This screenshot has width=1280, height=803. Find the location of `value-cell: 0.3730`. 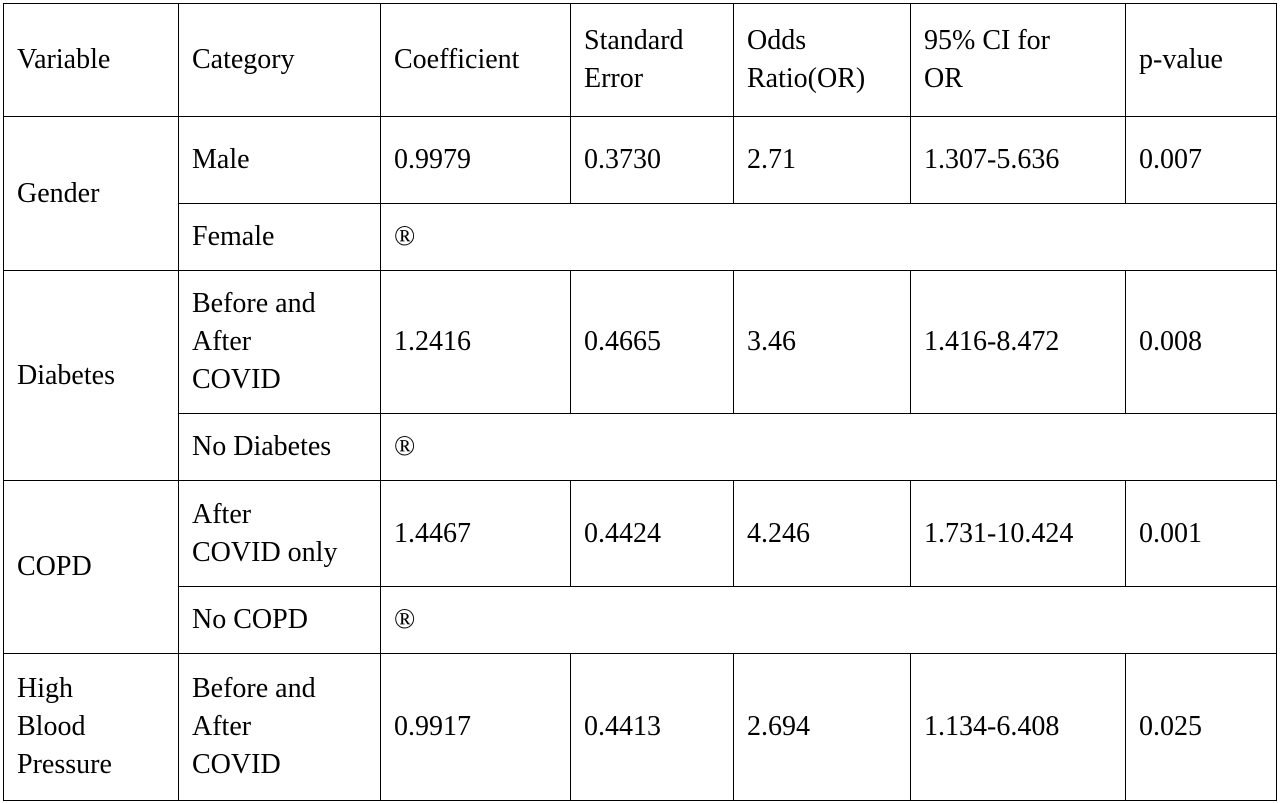

value-cell: 0.3730 is located at coordinates (652, 160).